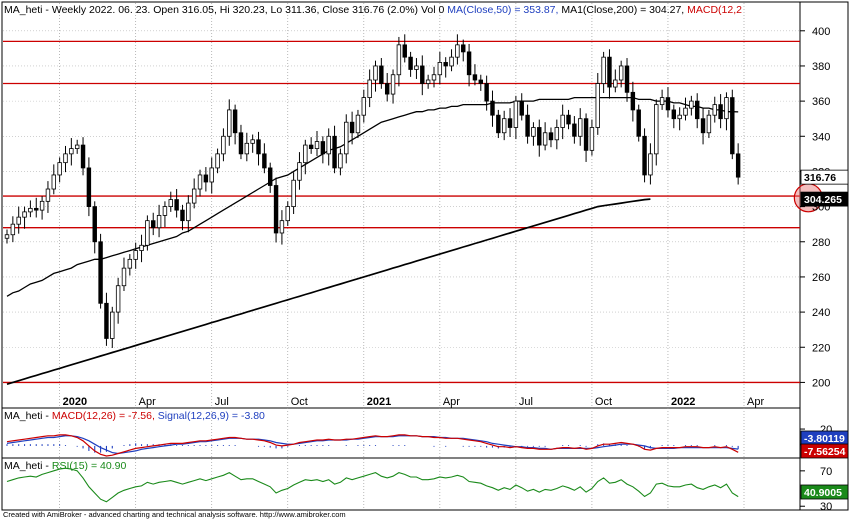  I want to click on y-tick-label: 260, so click(821, 278).